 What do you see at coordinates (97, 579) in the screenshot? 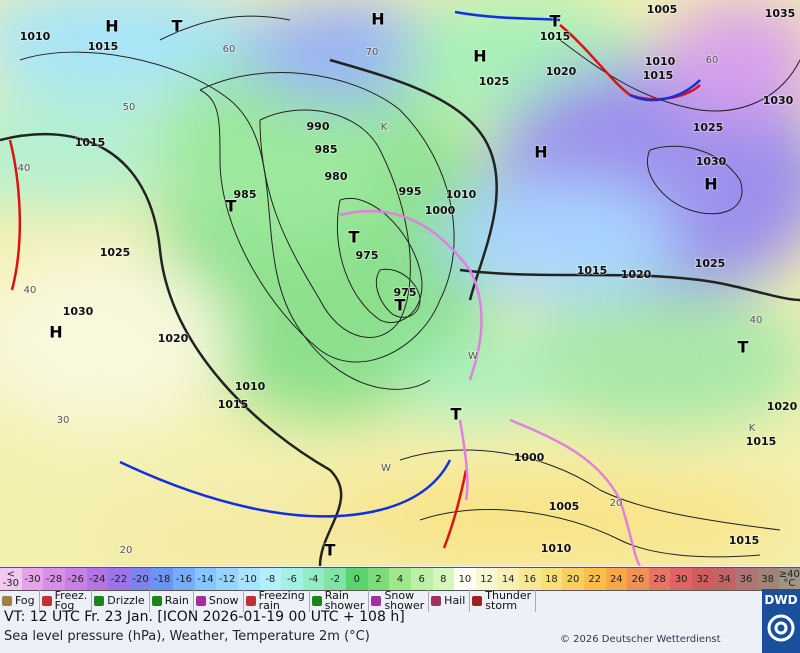
I see `scale-cell: -24` at bounding box center [97, 579].